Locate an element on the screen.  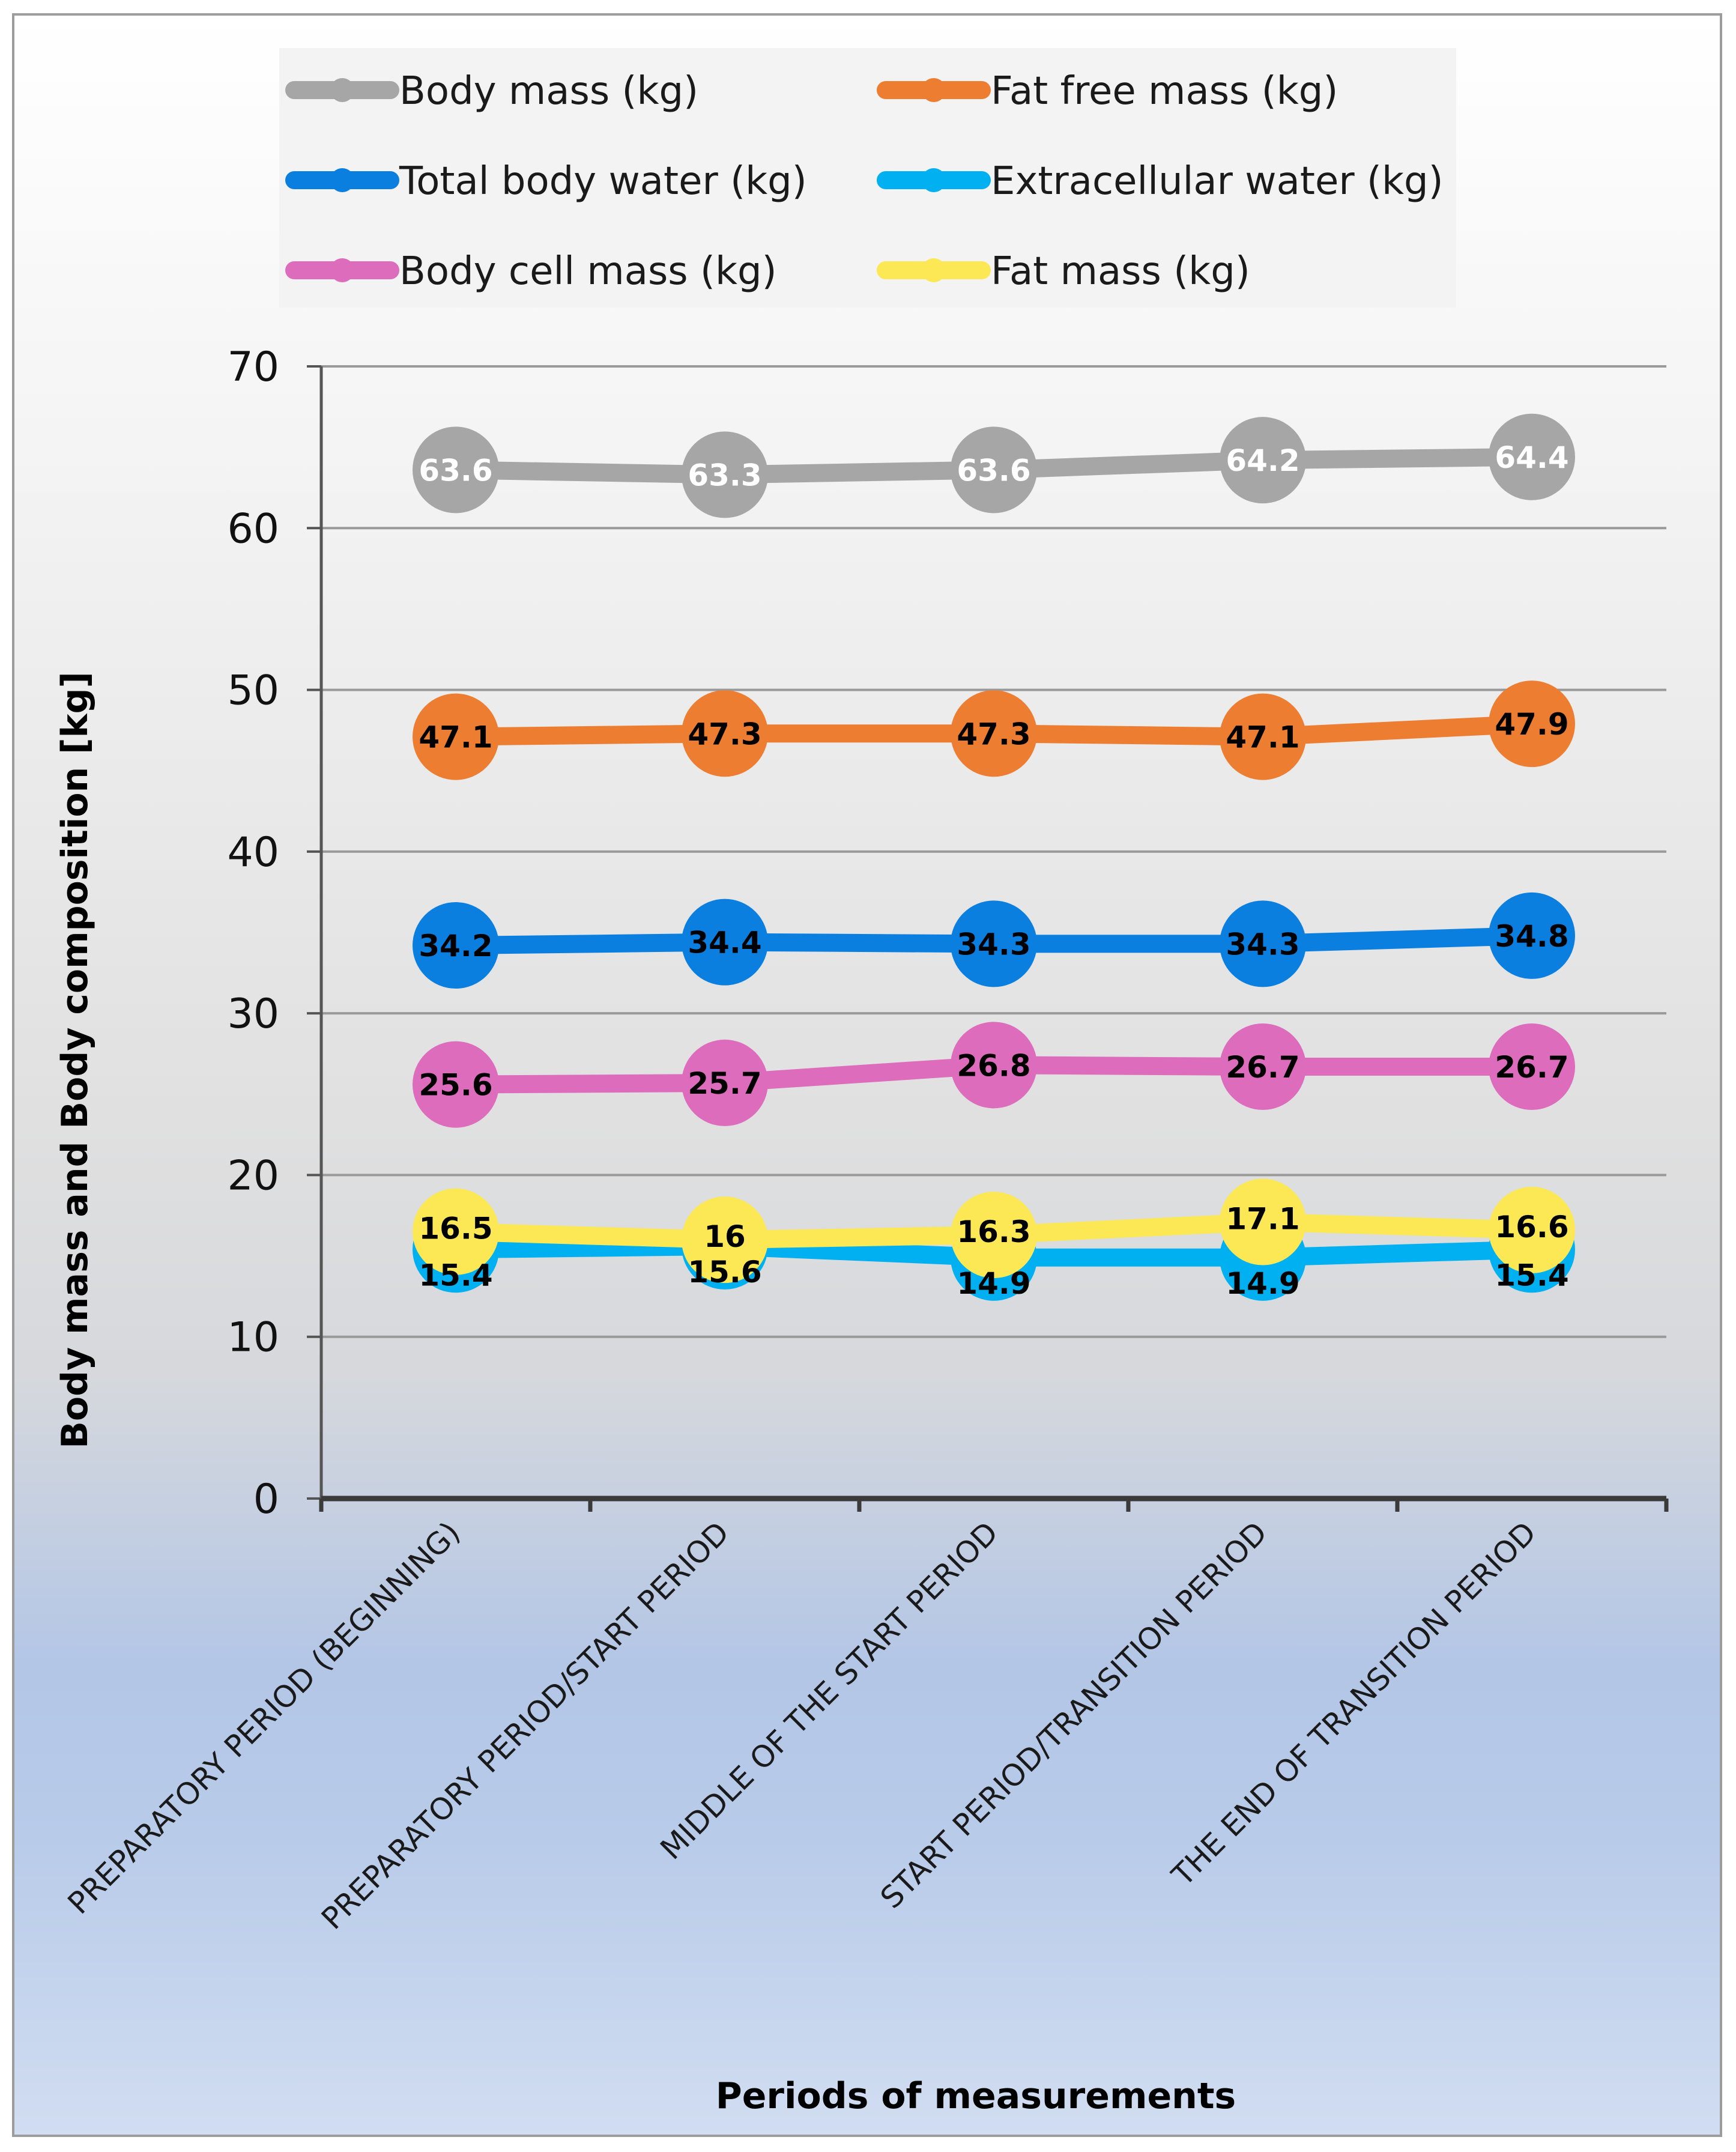
legend-label: Fat free mass (kg) is located at coordinates (1164, 91).